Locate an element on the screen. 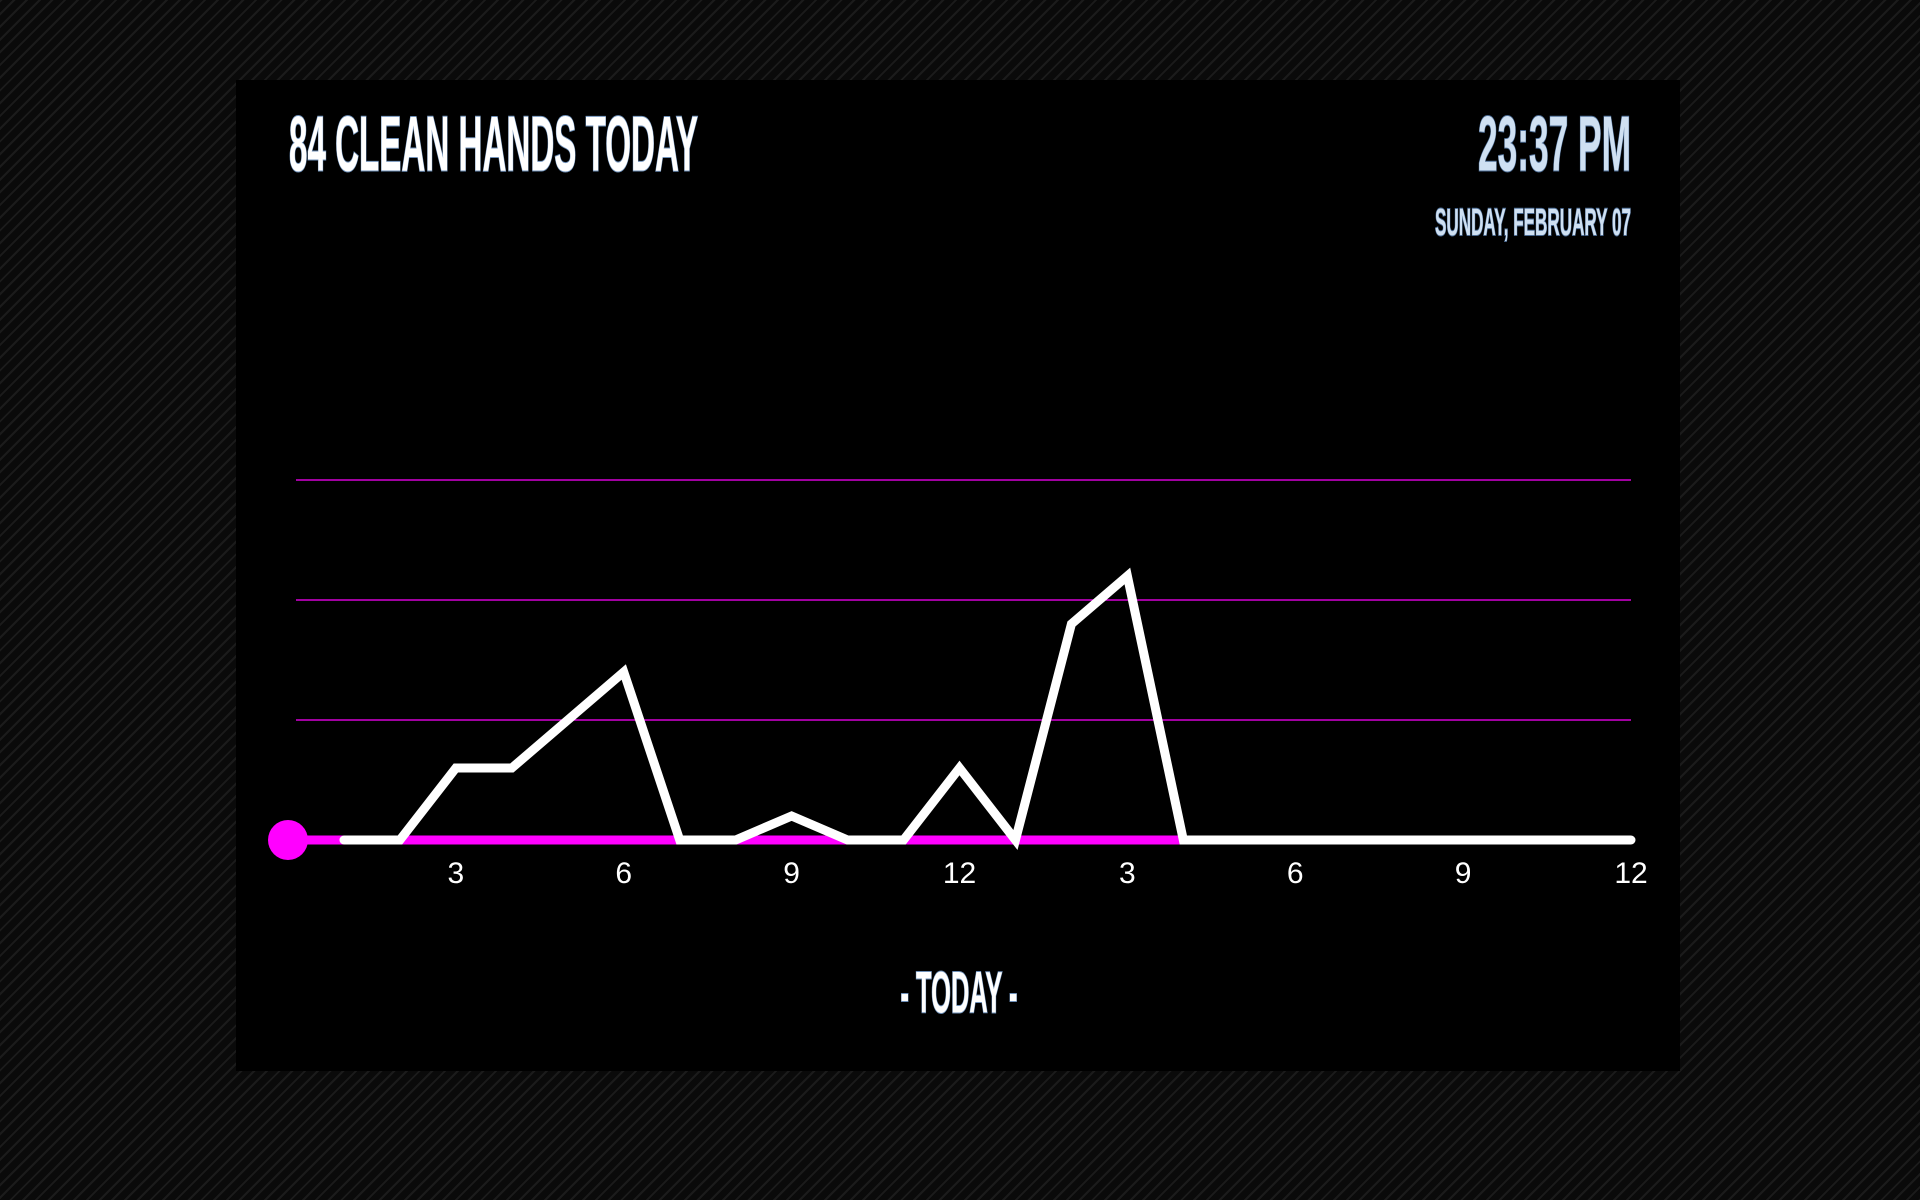 This screenshot has height=1200, width=1920. start-dot is located at coordinates (288, 840).